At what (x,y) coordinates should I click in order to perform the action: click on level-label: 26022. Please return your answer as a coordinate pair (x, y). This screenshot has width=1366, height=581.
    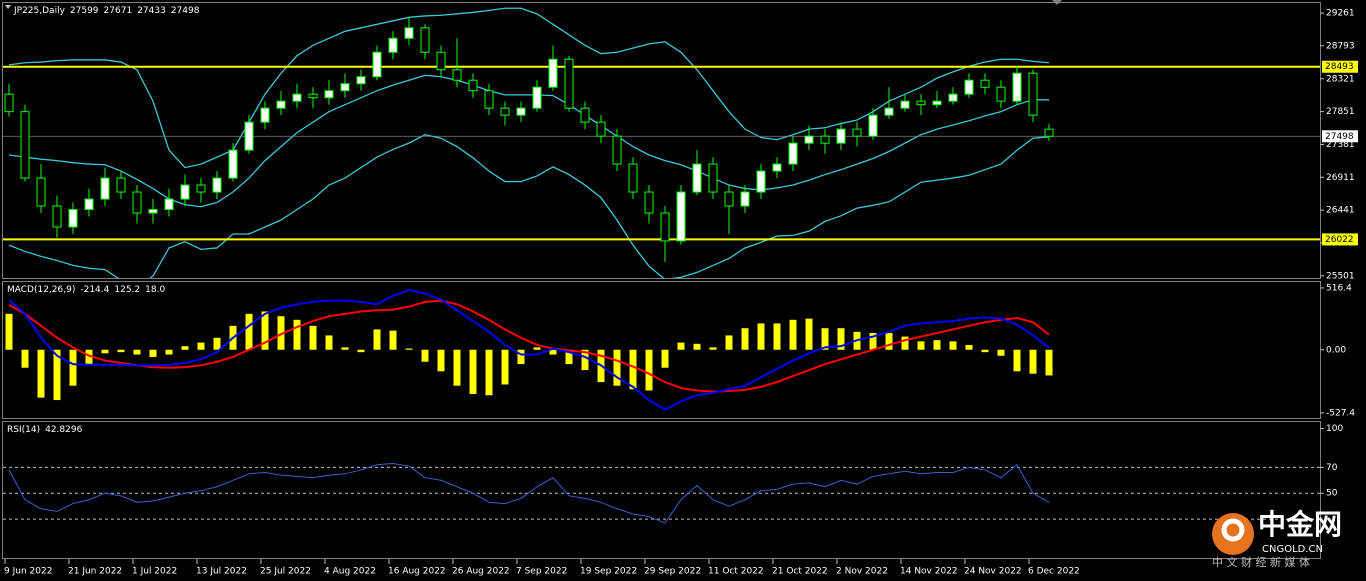
    Looking at the image, I should click on (1339, 240).